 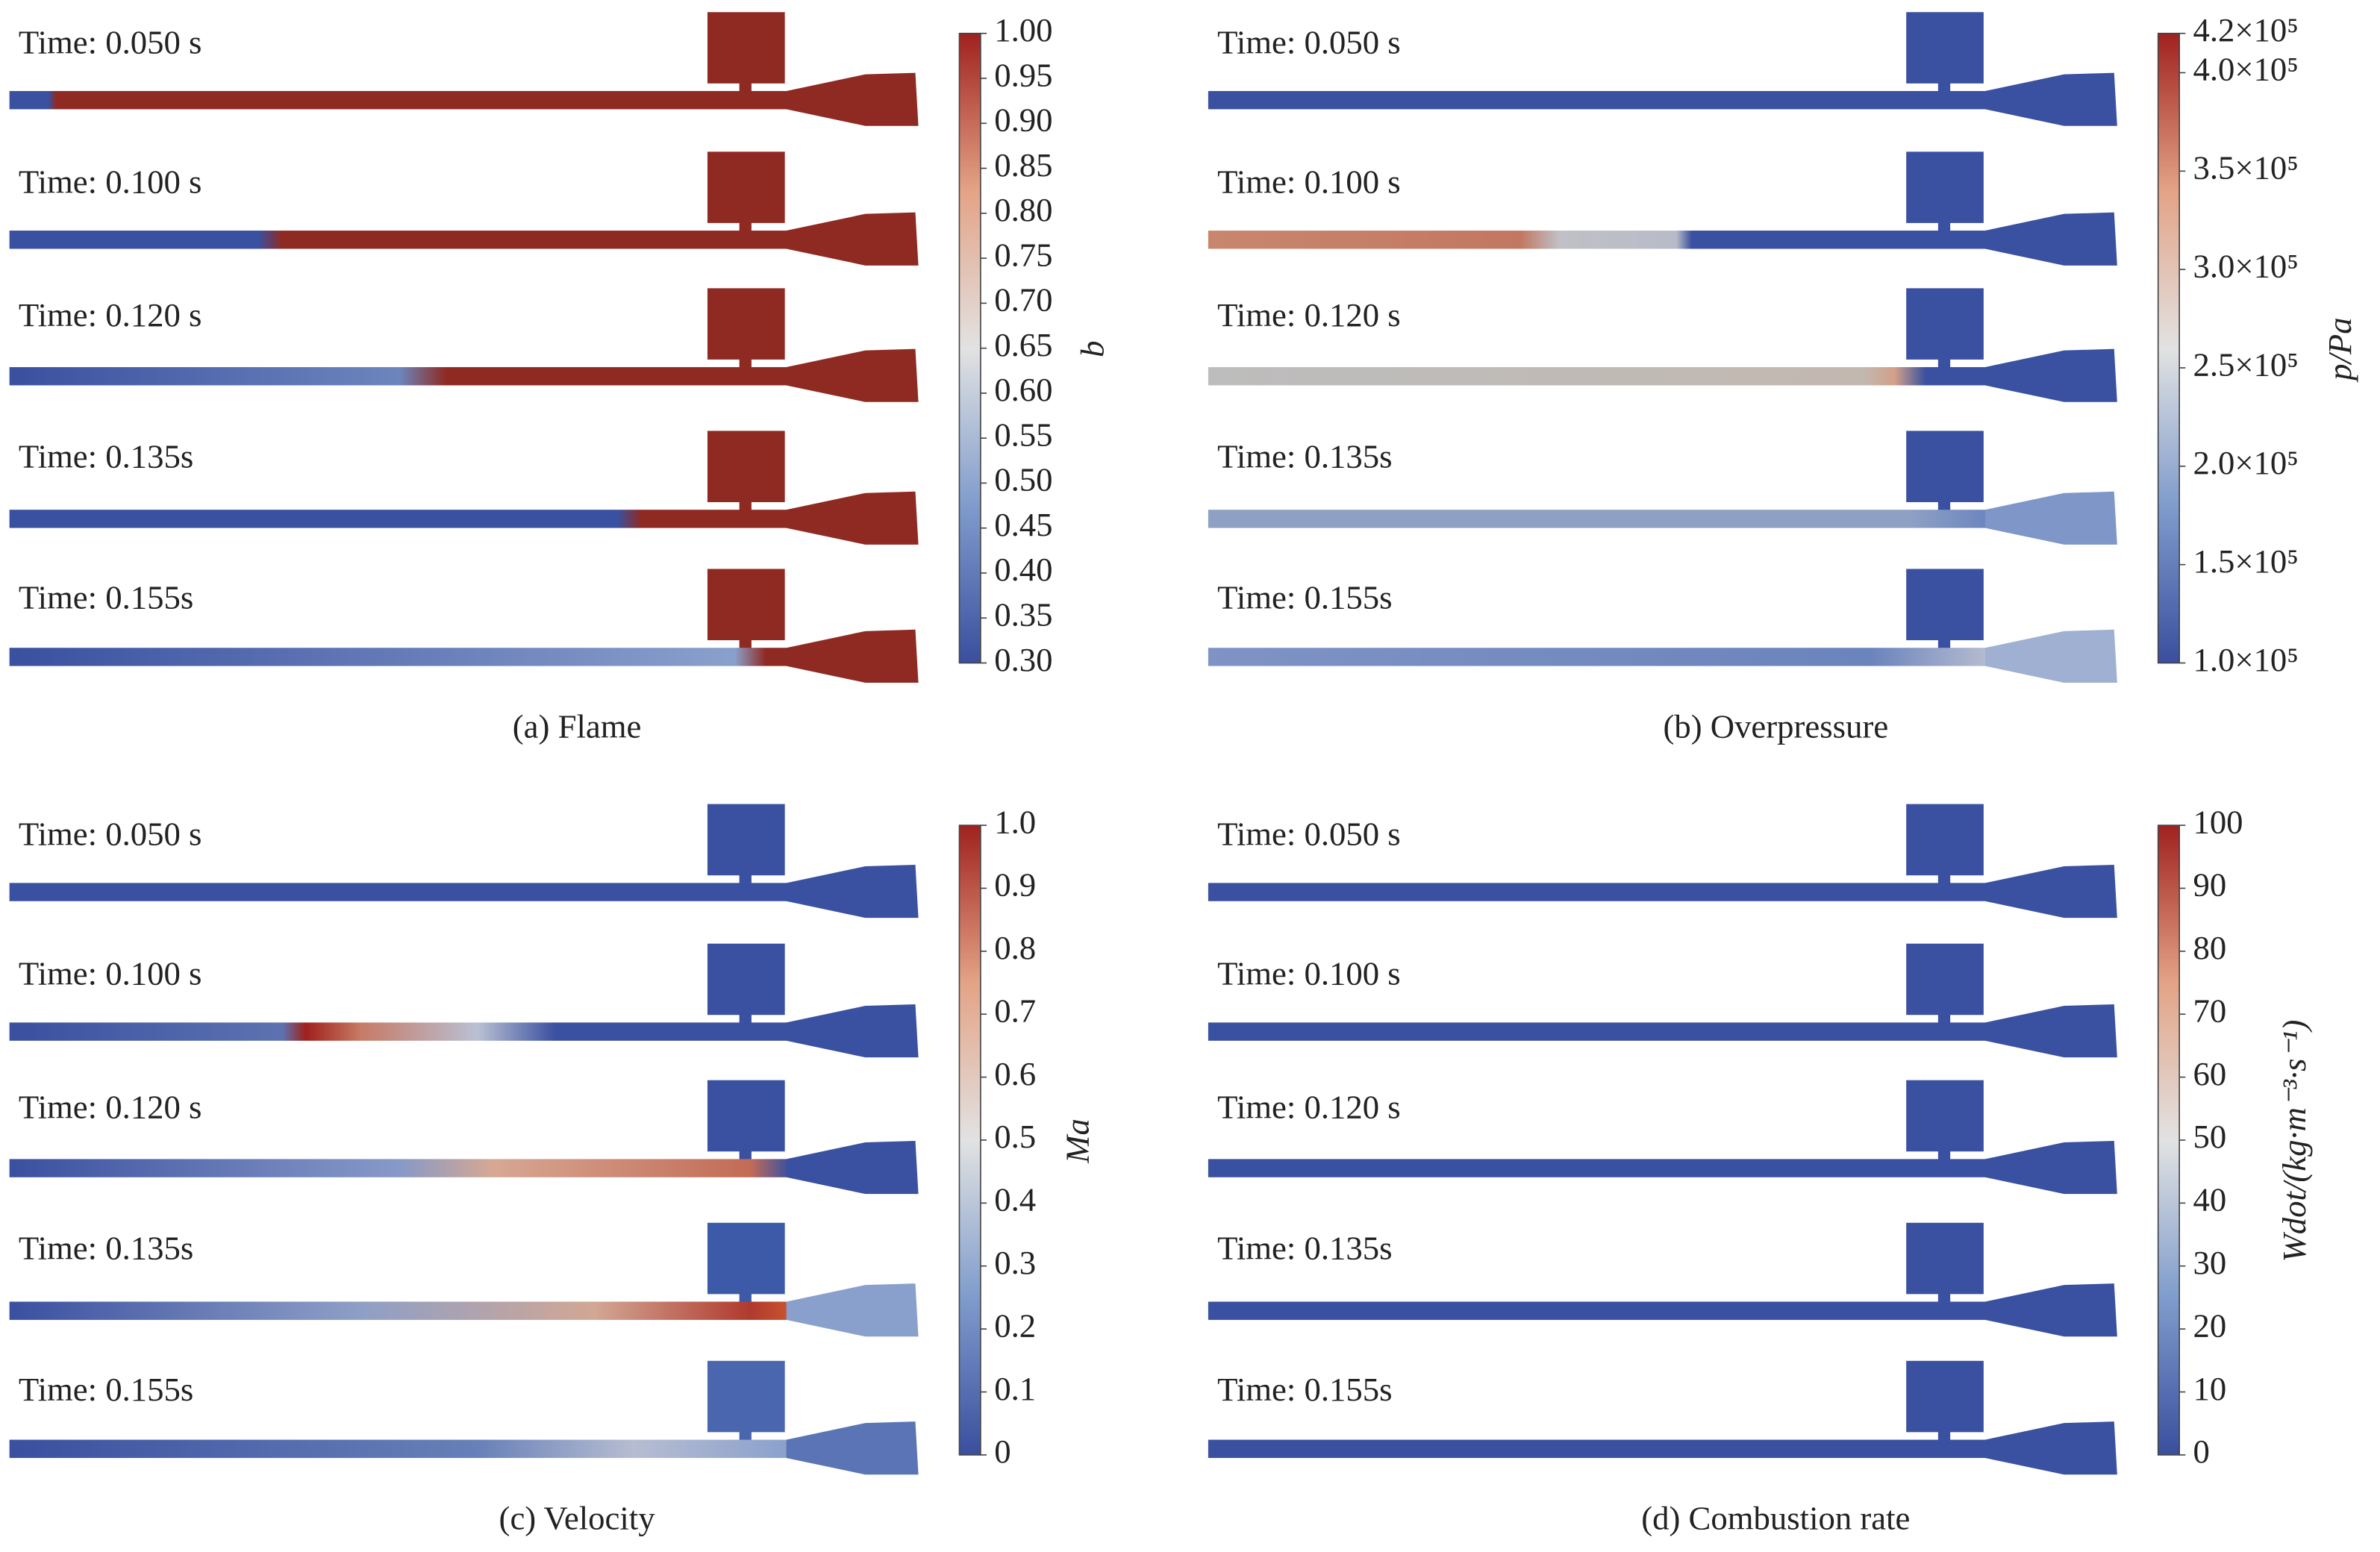 What do you see at coordinates (1015, 1073) in the screenshot?
I see `colorbar-tick-label: 0.6` at bounding box center [1015, 1073].